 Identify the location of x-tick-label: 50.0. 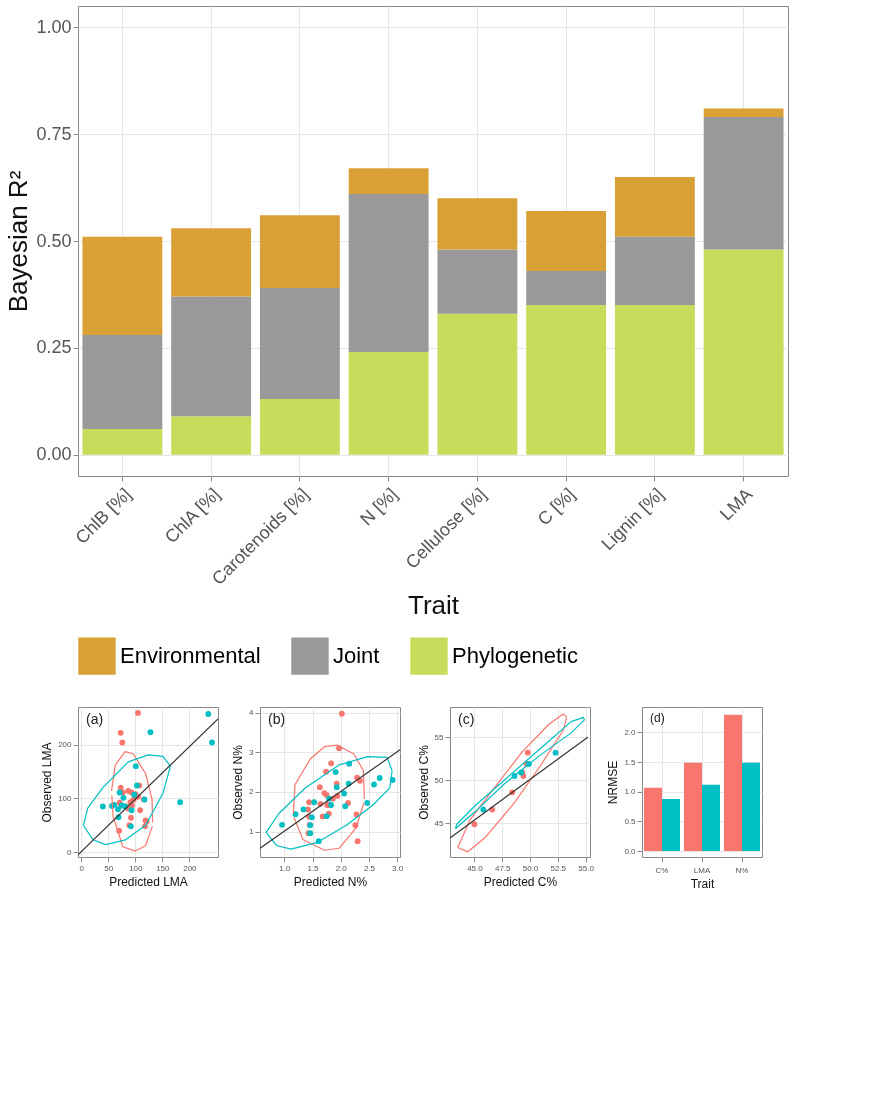
(530, 868).